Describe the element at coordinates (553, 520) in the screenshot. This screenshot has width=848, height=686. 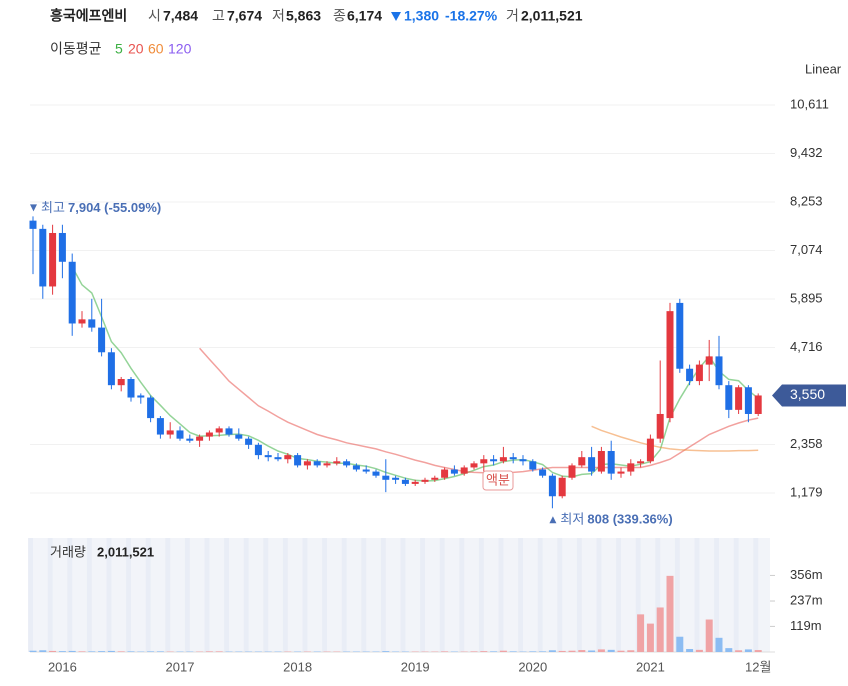
I see `low-arrow` at that location.